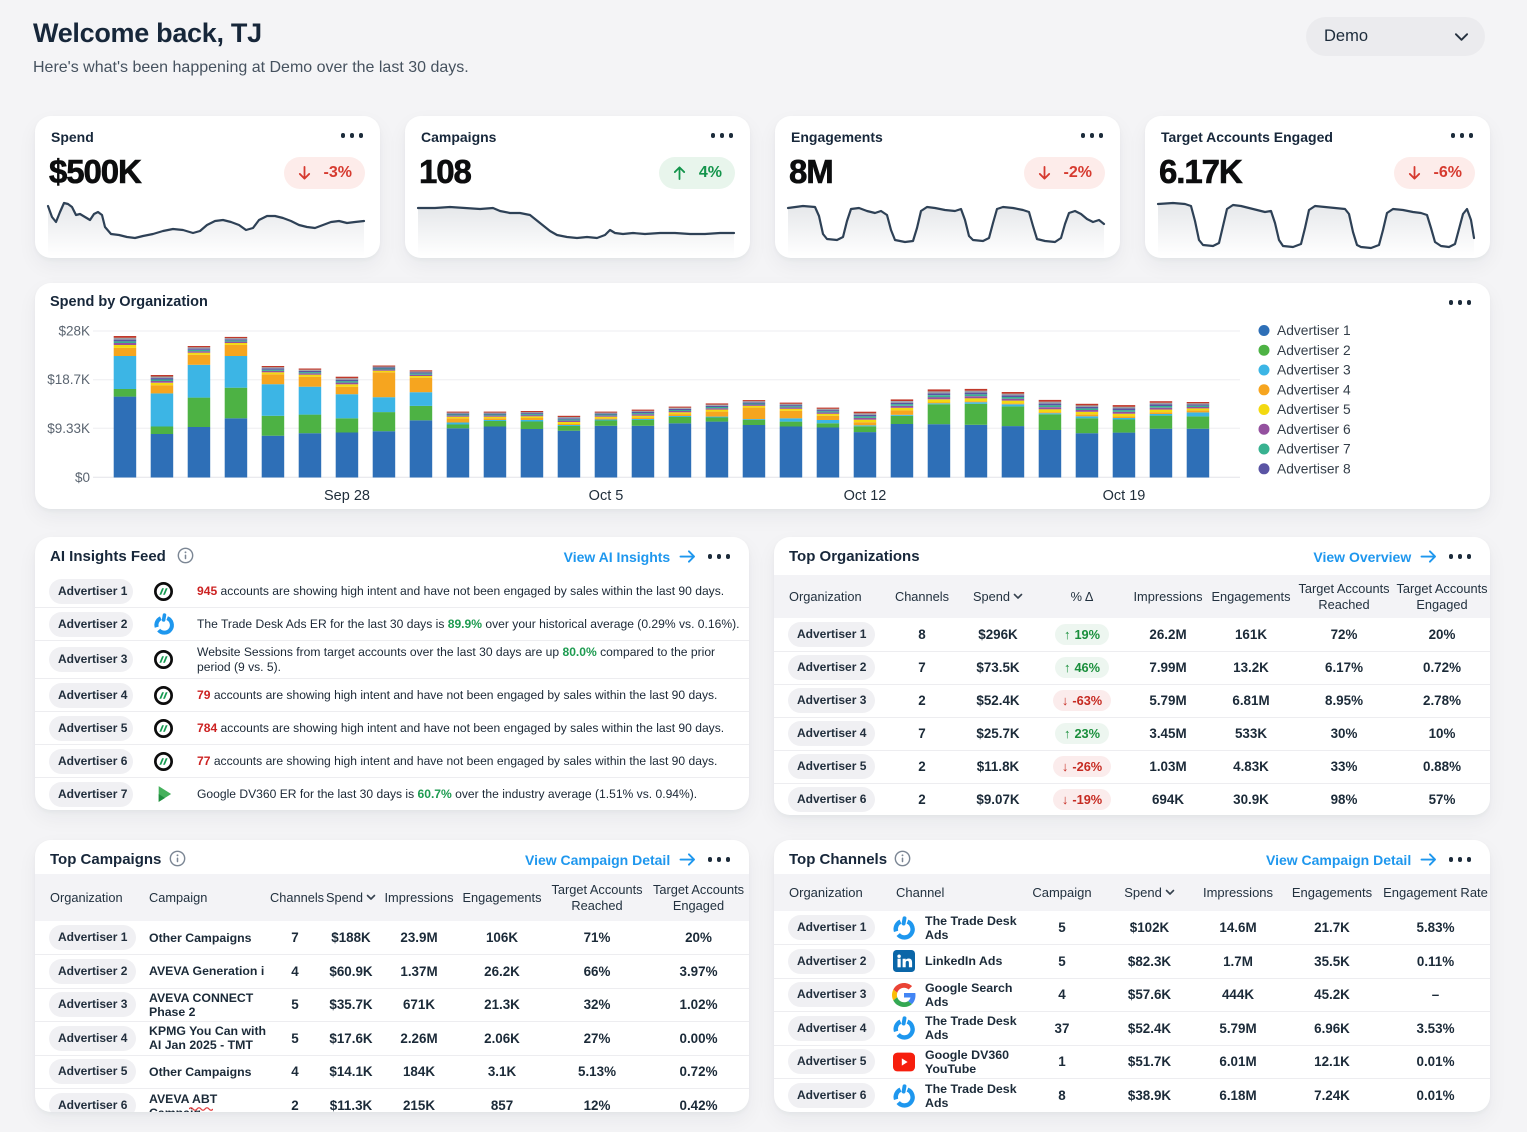  What do you see at coordinates (1124, 496) in the screenshot?
I see `svg-text: Oct 19` at bounding box center [1124, 496].